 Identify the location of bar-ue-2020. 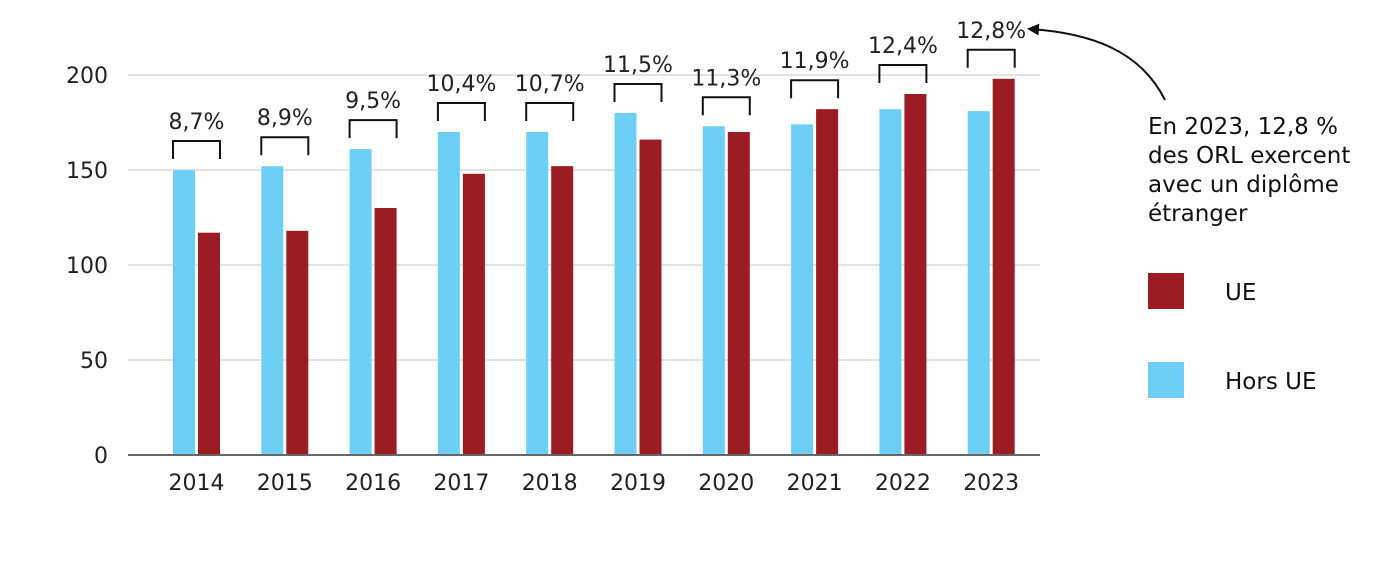
(738, 293).